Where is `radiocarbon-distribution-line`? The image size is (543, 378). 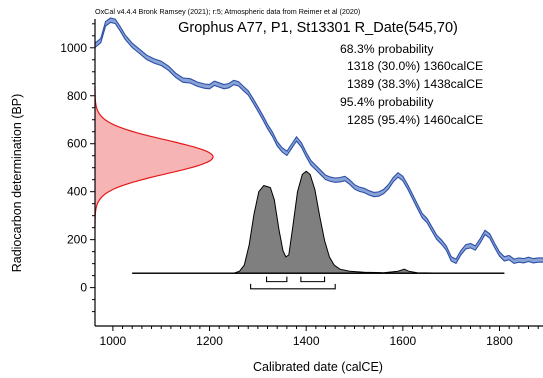
radiocarbon-distribution-line is located at coordinates (154, 157).